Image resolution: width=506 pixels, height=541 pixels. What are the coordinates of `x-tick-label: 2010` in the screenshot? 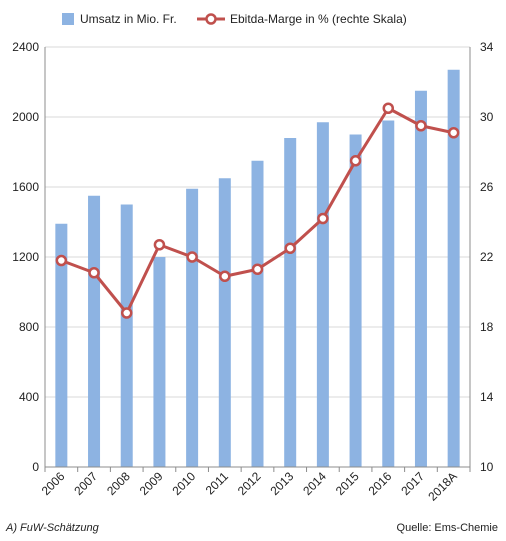 It's located at (183, 483).